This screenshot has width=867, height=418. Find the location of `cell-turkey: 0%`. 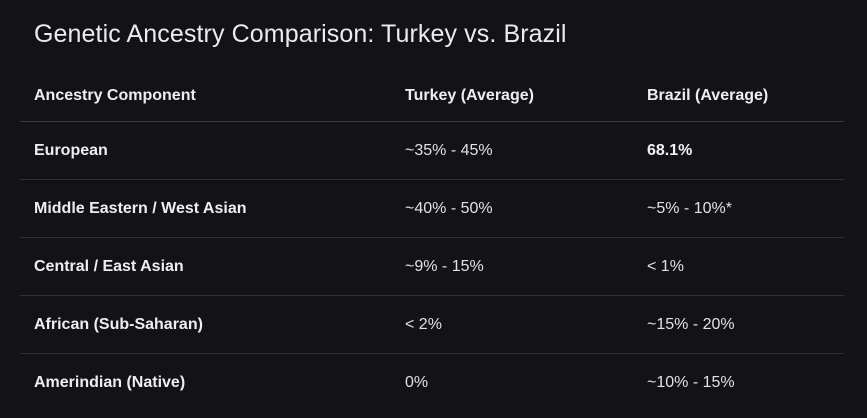

cell-turkey: 0% is located at coordinates (417, 382).